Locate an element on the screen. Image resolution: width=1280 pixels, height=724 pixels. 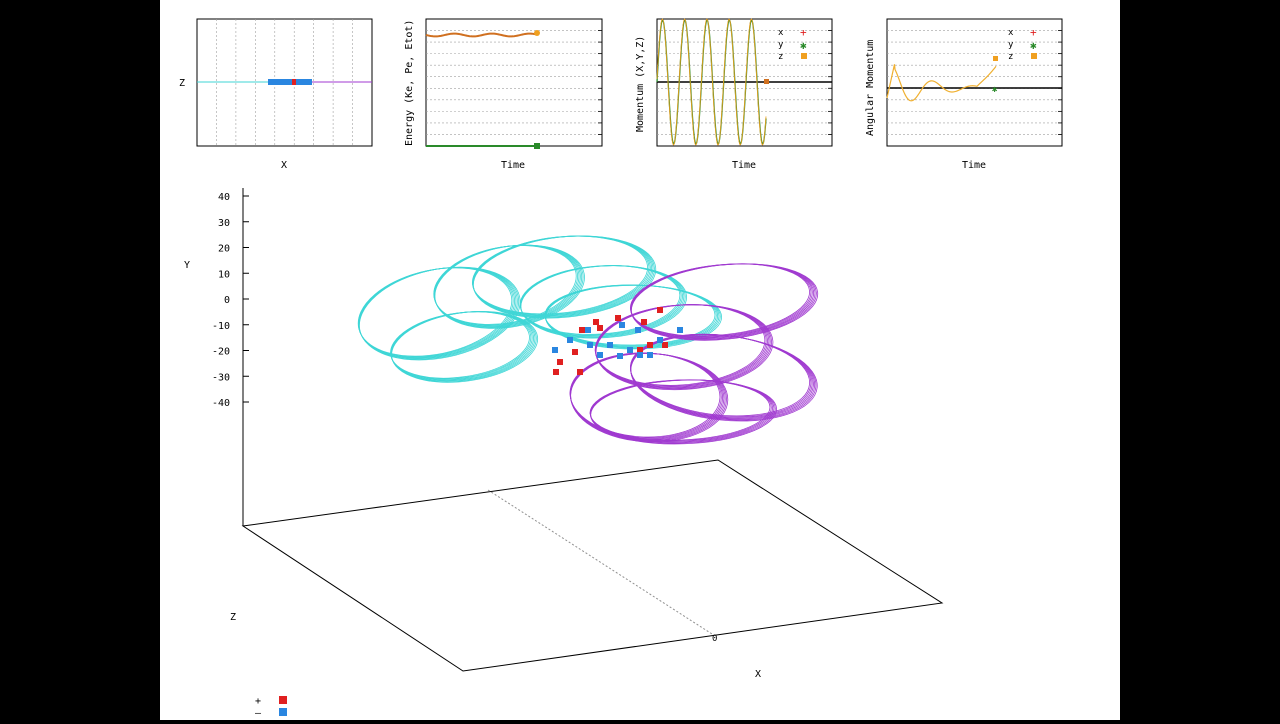
panel-energy: Energy (Ke, Pe, Etot) Time is located at coordinates (503, 94).